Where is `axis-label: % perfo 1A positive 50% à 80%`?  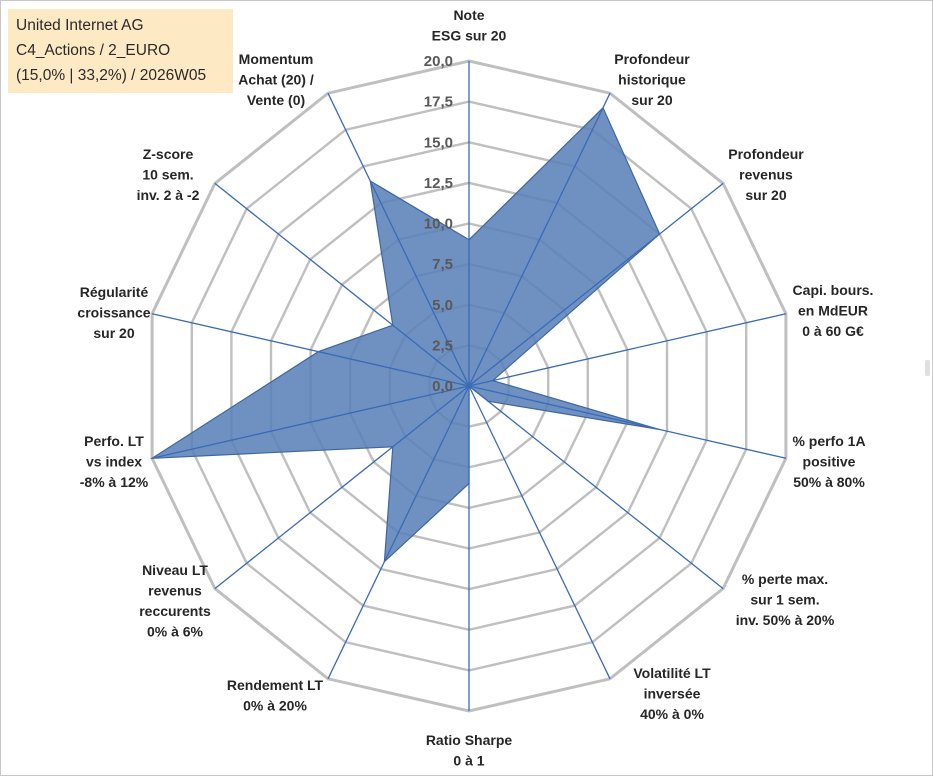
axis-label: % perfo 1A positive 50% à 80% is located at coordinates (828, 461).